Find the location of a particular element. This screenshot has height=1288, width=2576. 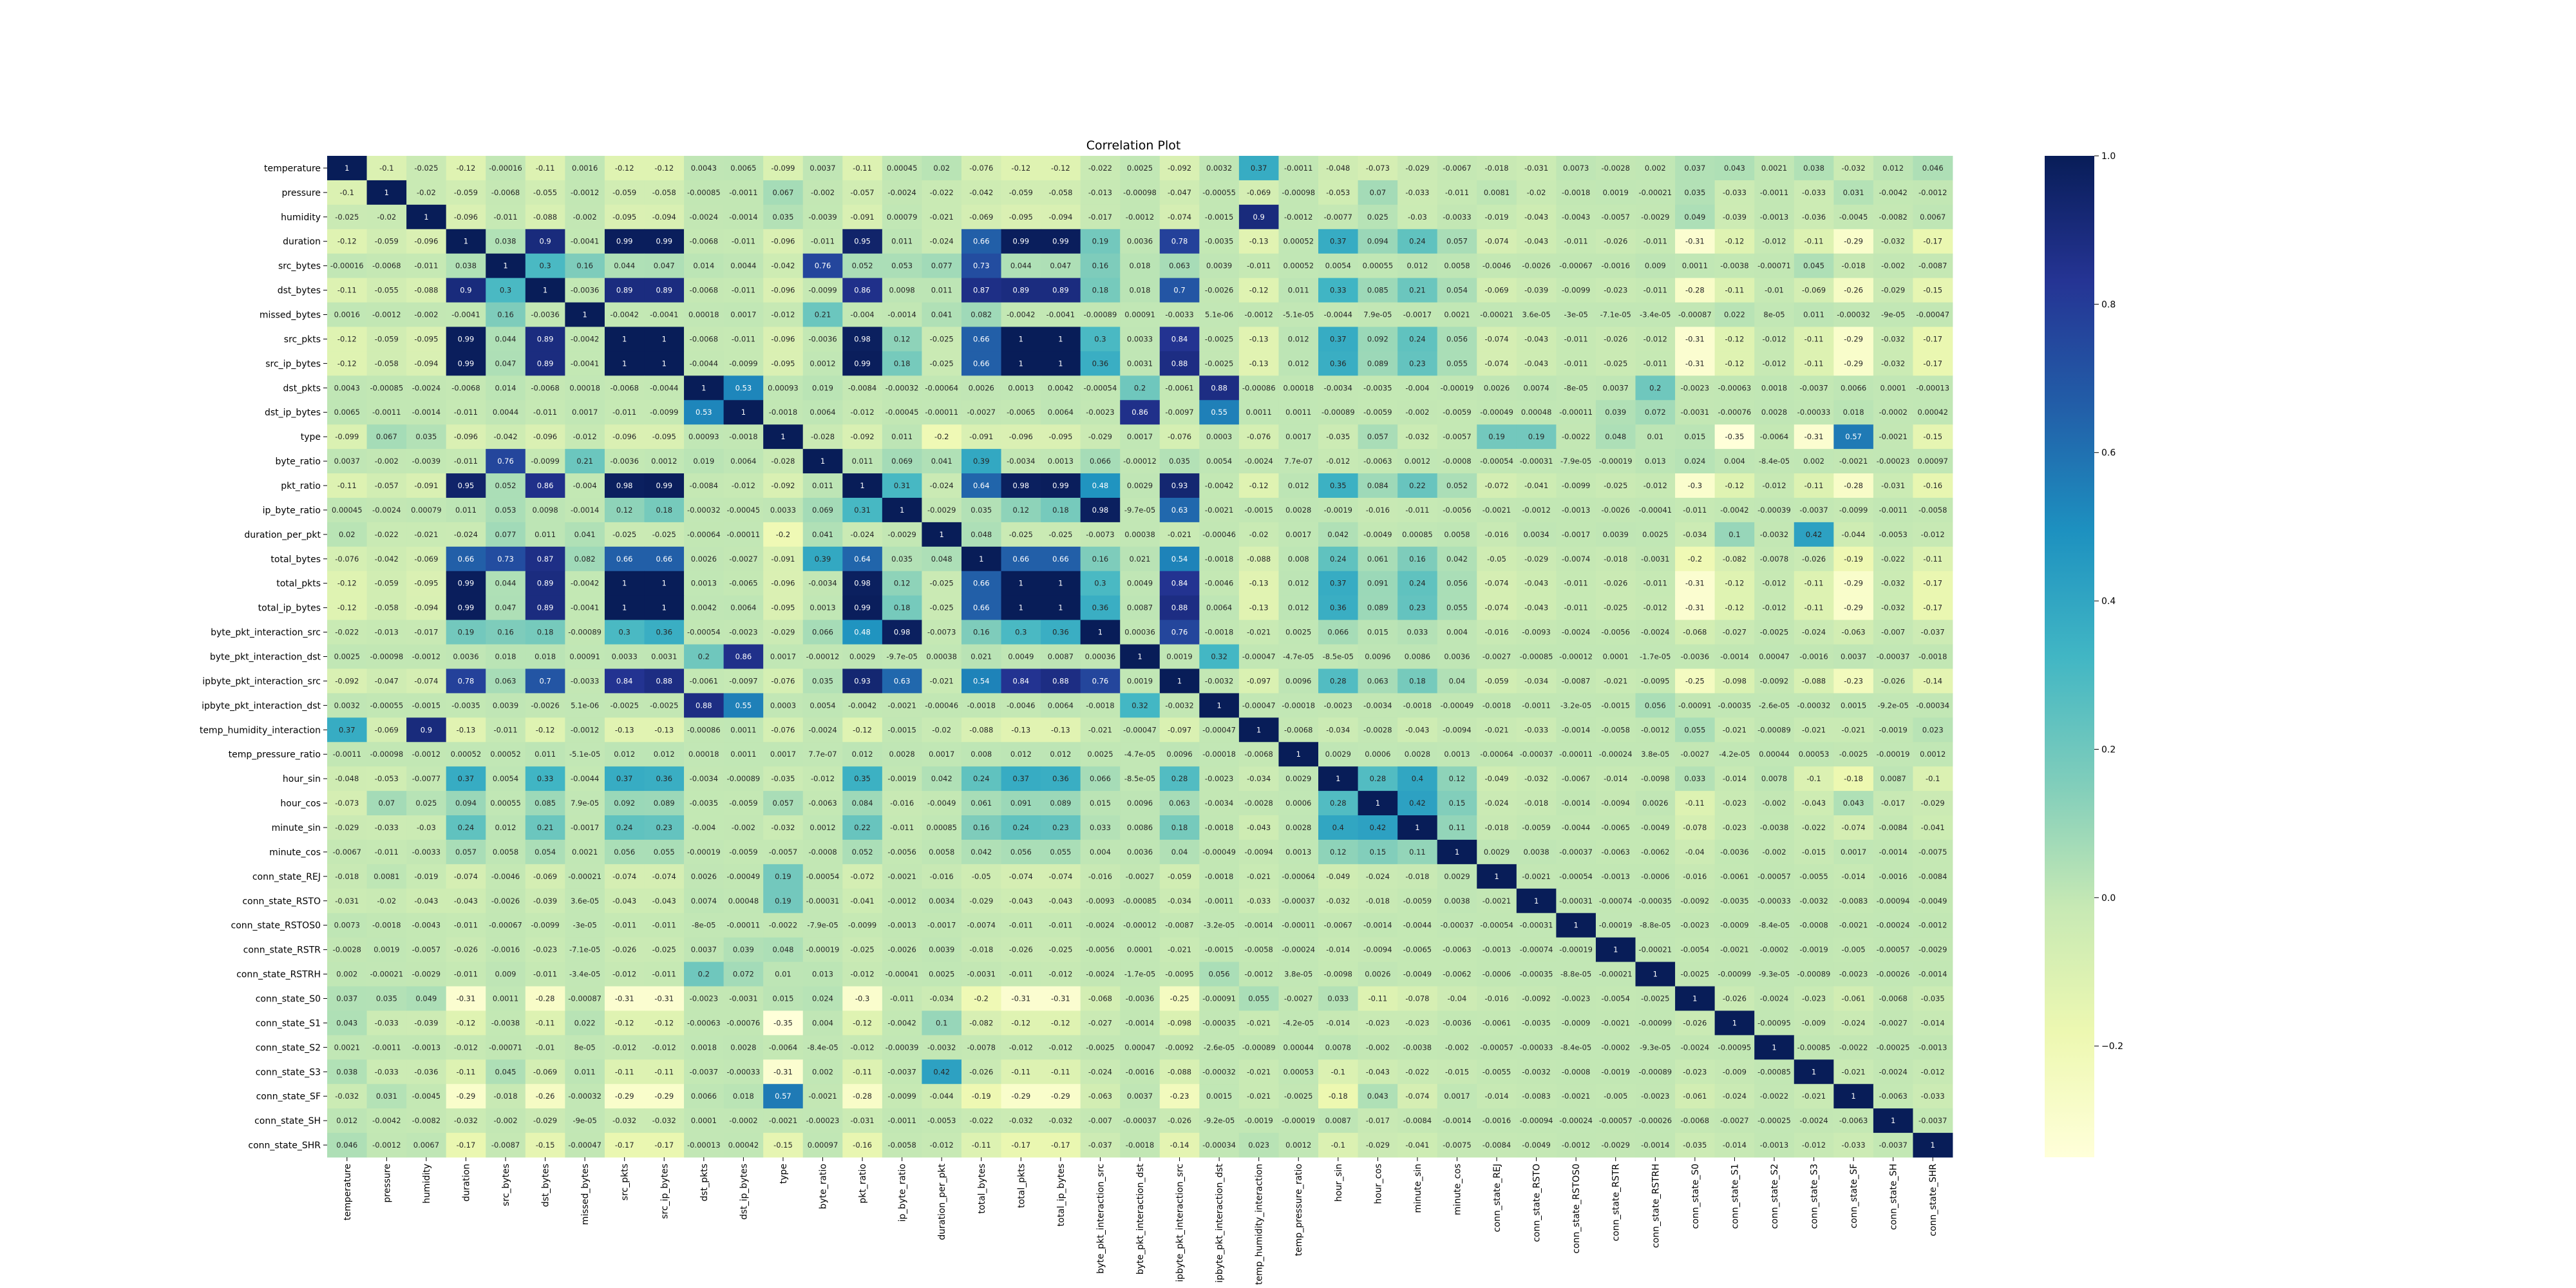

cell-value-label: -9.2e-05 is located at coordinates (1894, 706).